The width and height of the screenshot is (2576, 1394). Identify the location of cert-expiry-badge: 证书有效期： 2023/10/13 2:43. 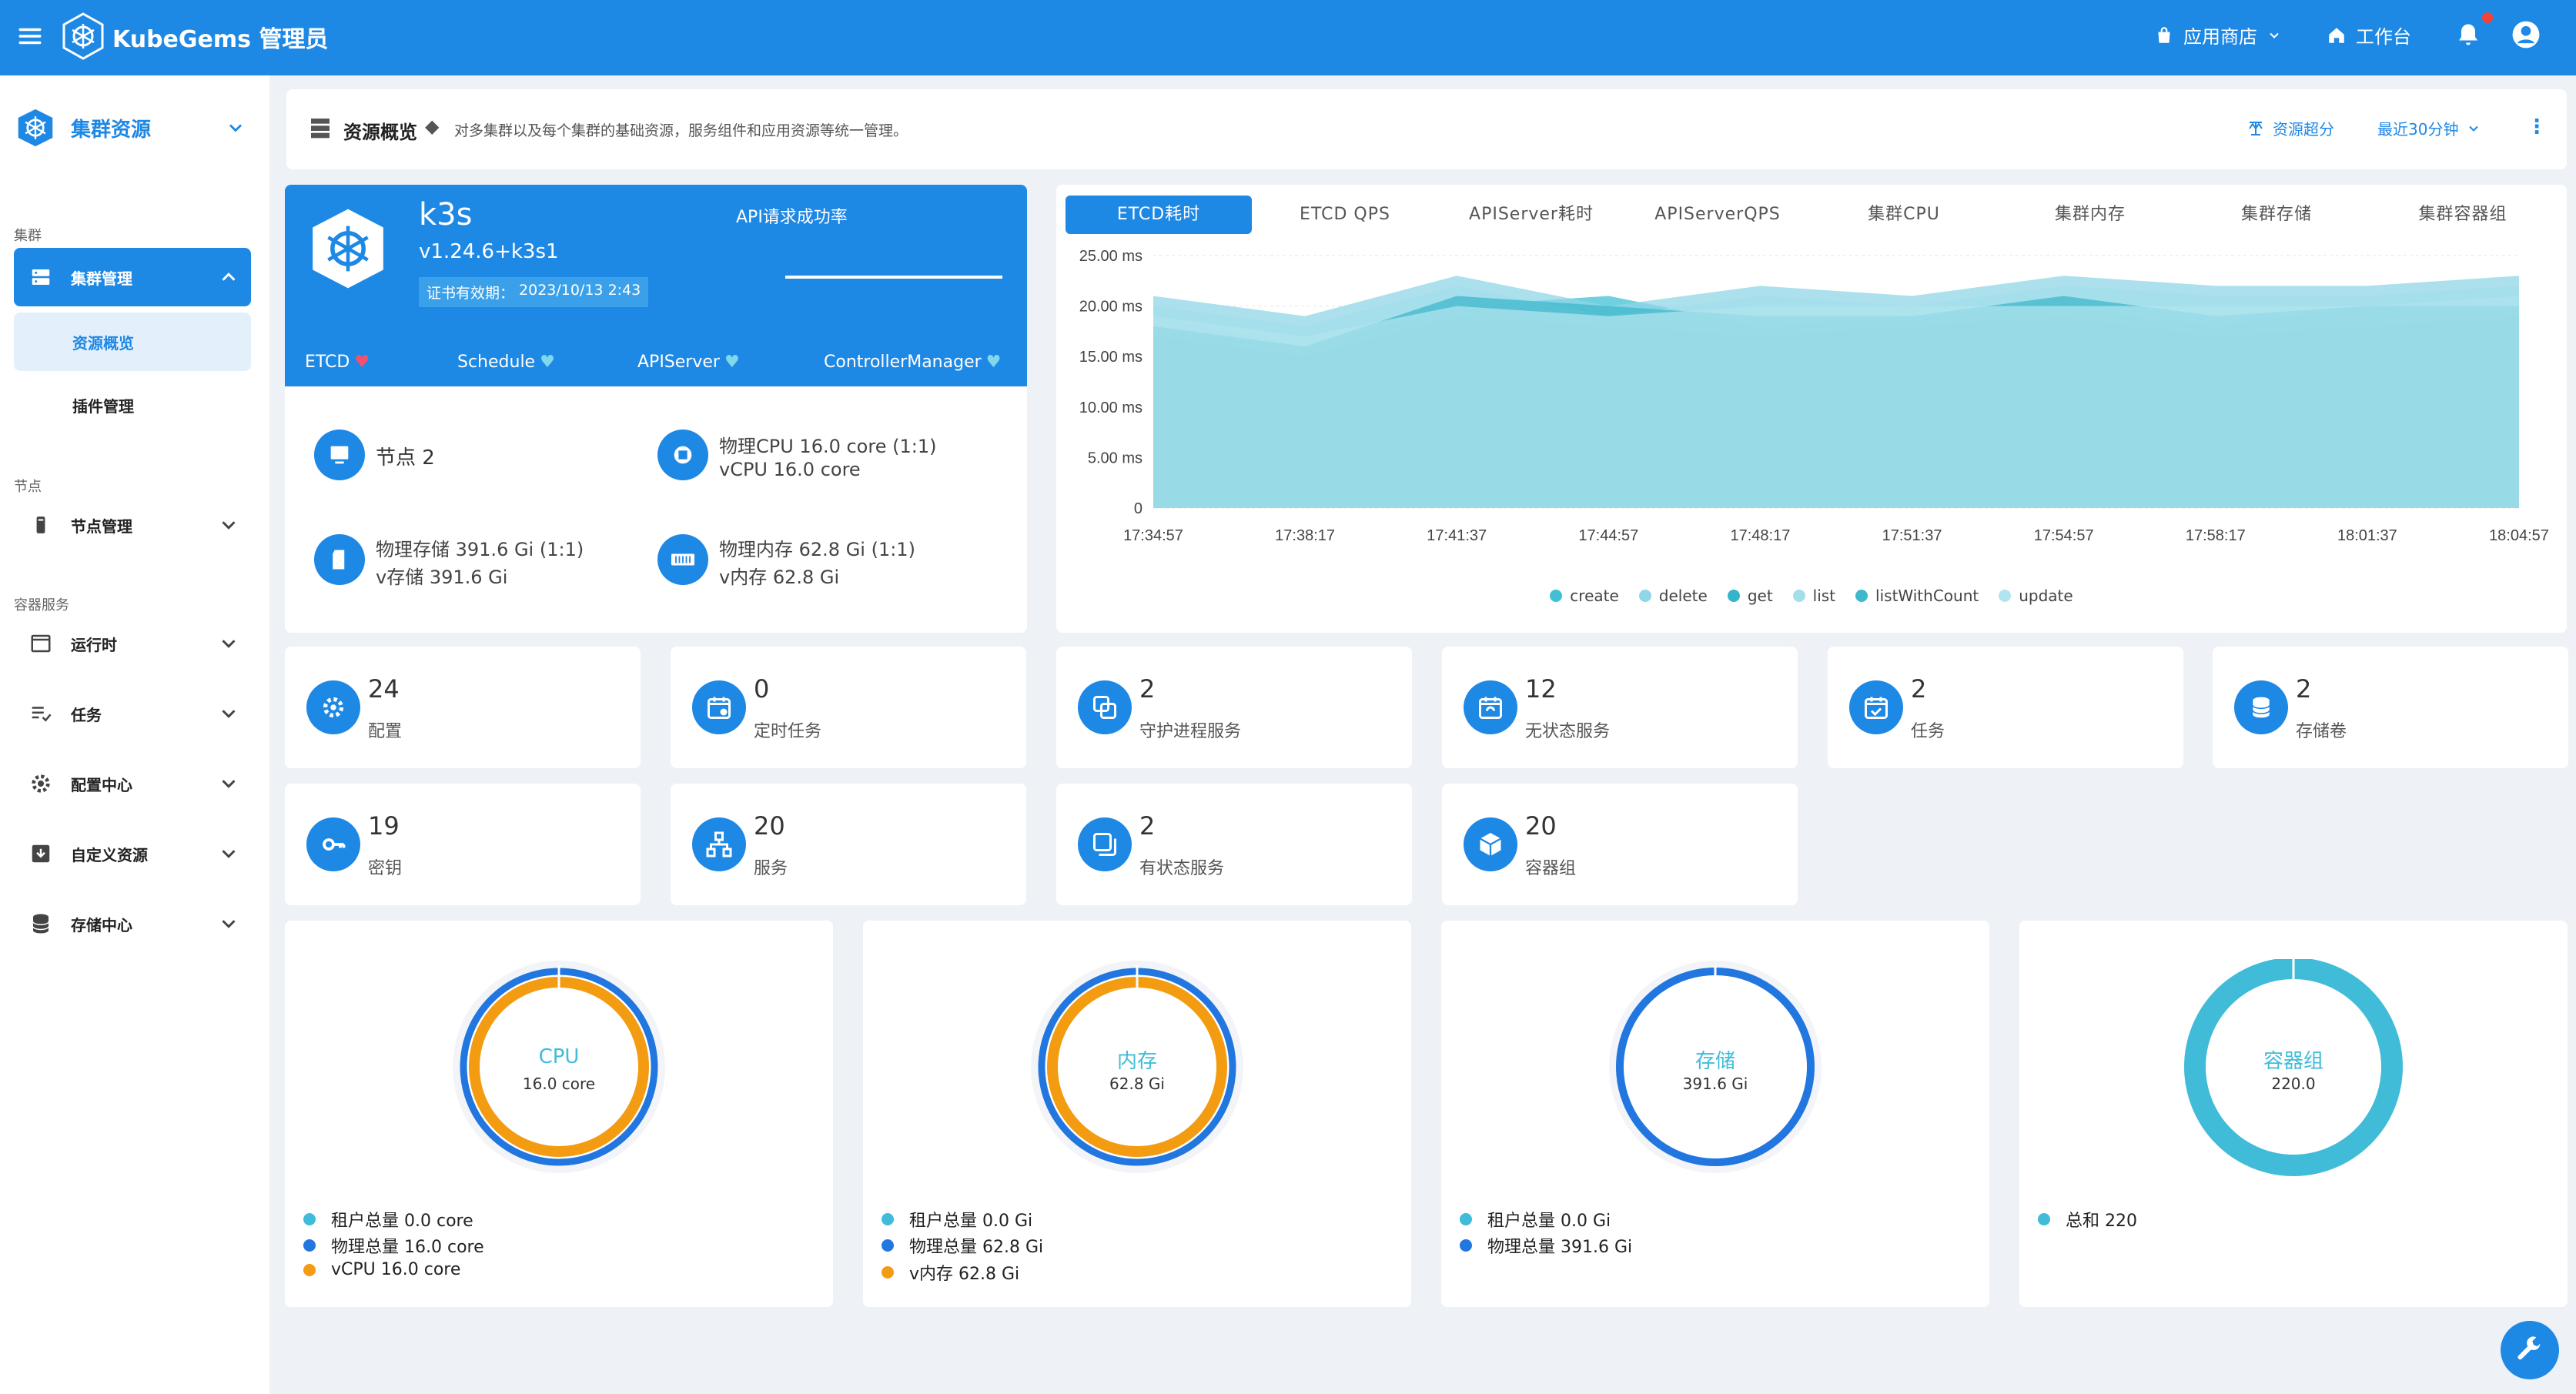
(534, 292).